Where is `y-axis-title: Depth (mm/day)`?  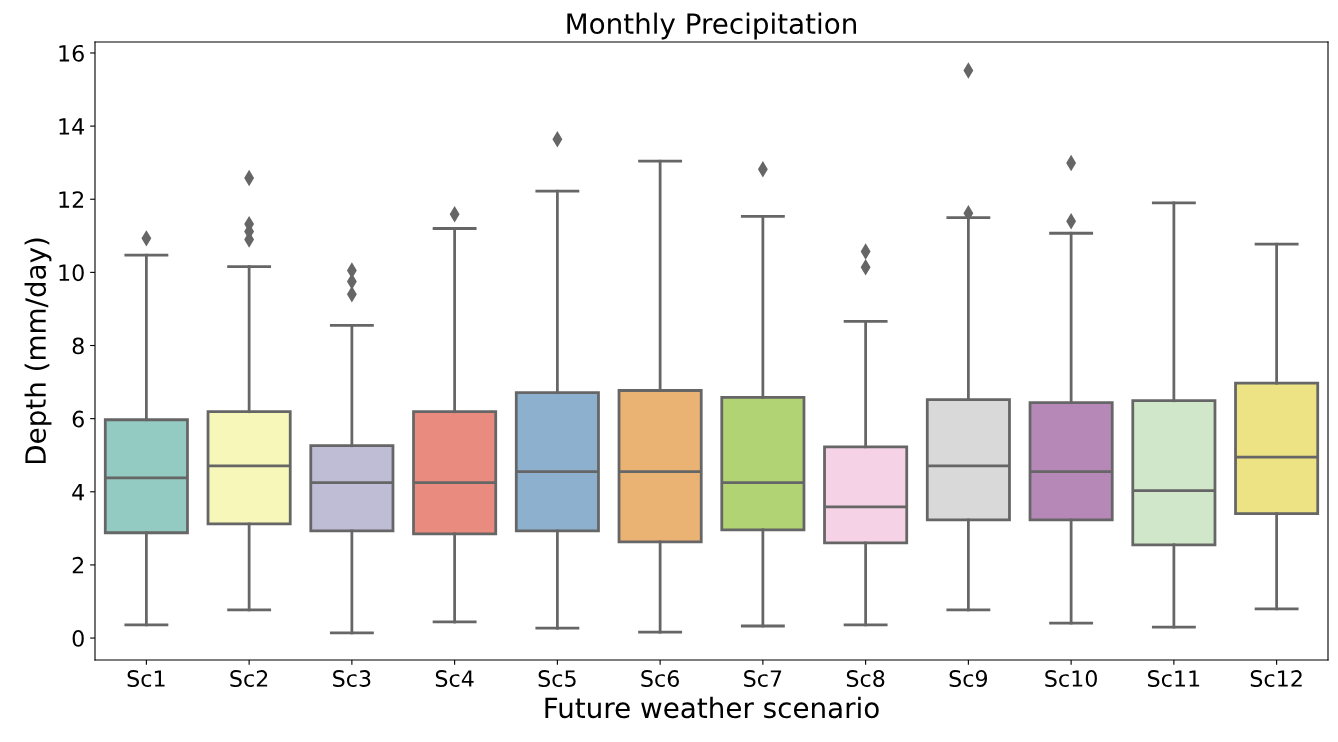 y-axis-title: Depth (mm/day) is located at coordinates (38, 351).